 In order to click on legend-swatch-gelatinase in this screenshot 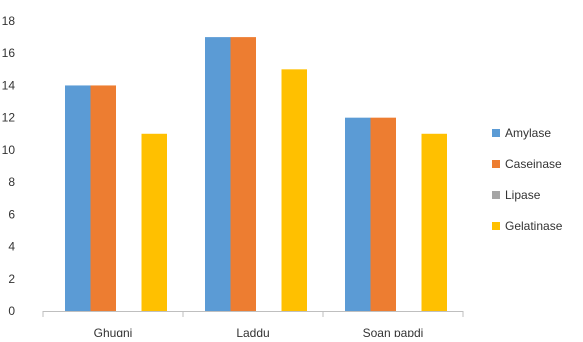, I will do `click(496, 226)`.